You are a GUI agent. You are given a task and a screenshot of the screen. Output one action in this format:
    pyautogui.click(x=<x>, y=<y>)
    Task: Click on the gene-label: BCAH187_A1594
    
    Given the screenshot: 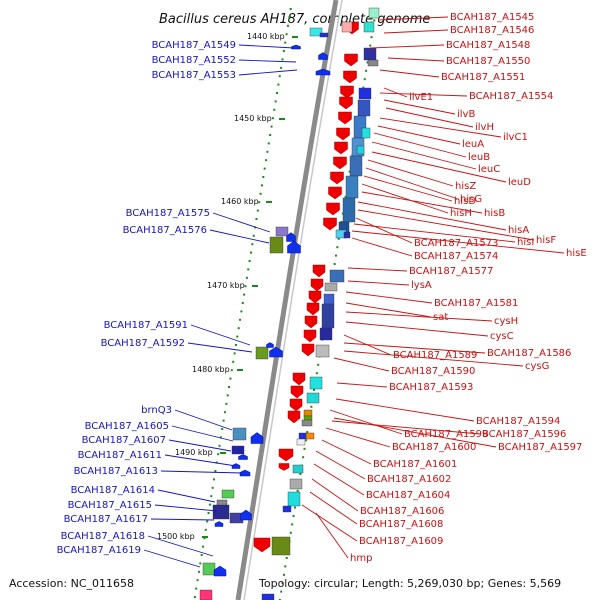 What is the action you would take?
    pyautogui.click(x=518, y=421)
    